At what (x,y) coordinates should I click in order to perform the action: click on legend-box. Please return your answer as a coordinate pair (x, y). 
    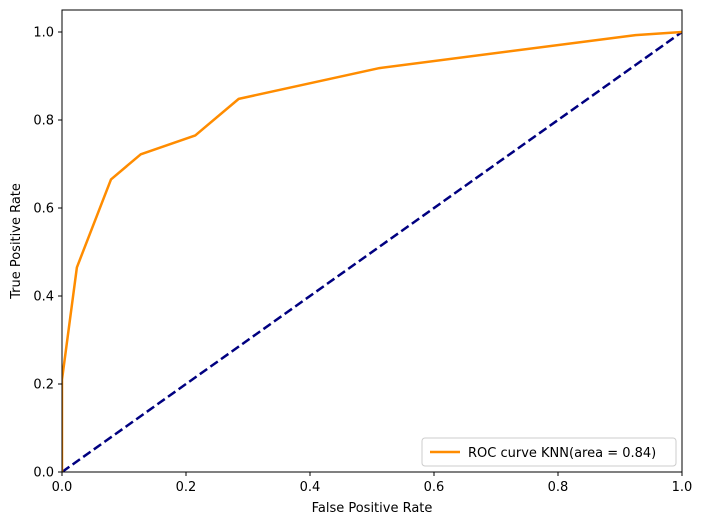
    Looking at the image, I should click on (549, 452).